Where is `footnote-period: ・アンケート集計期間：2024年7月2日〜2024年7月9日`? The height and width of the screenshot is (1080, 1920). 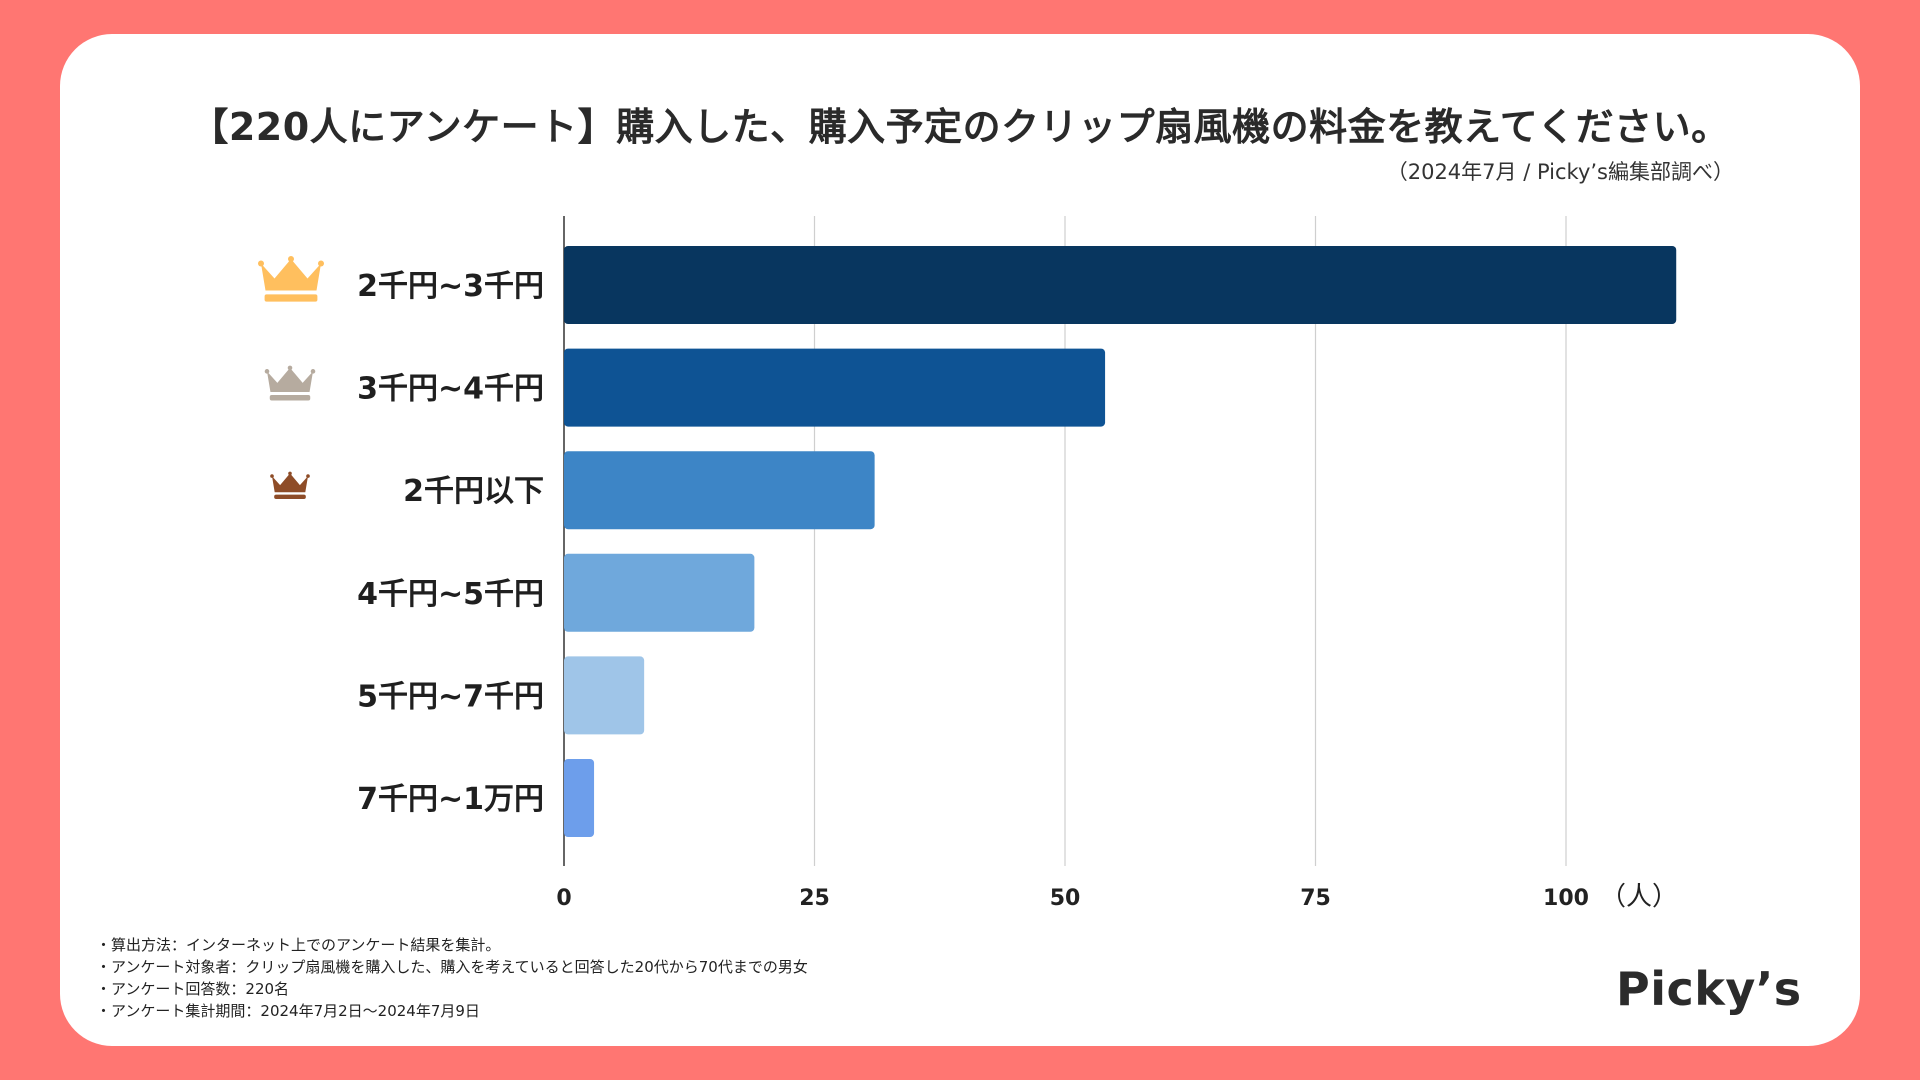 footnote-period: ・アンケート集計期間：2024年7月2日〜2024年7月9日 is located at coordinates (288, 1011).